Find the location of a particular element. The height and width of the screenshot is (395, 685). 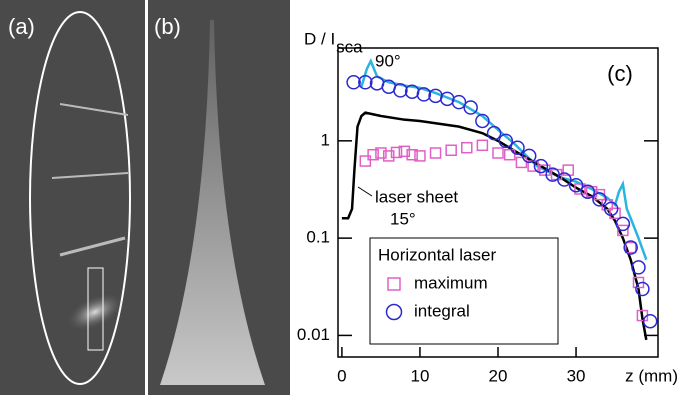

x-tick-label: 30 is located at coordinates (576, 375).